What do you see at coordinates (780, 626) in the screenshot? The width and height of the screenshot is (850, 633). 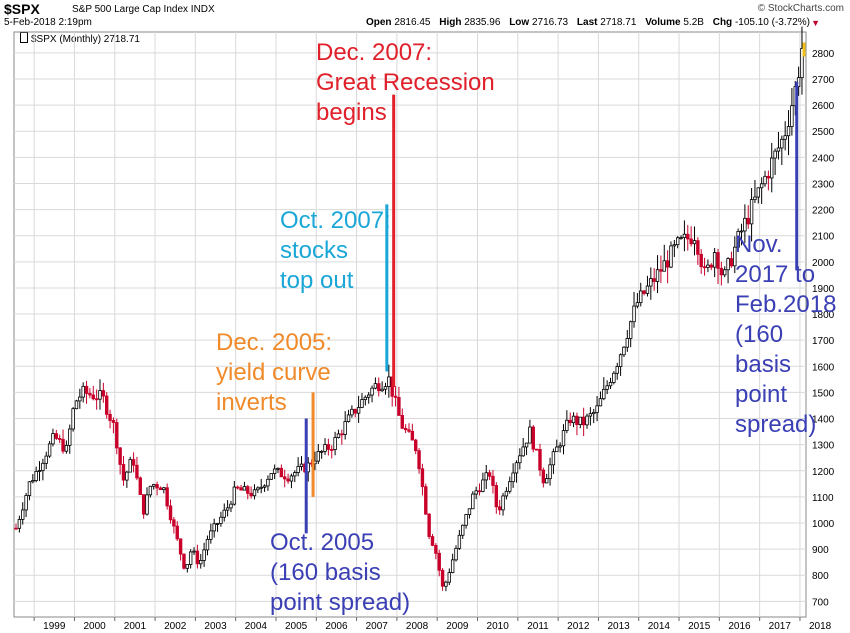 I see `x-tick-label: 2017` at bounding box center [780, 626].